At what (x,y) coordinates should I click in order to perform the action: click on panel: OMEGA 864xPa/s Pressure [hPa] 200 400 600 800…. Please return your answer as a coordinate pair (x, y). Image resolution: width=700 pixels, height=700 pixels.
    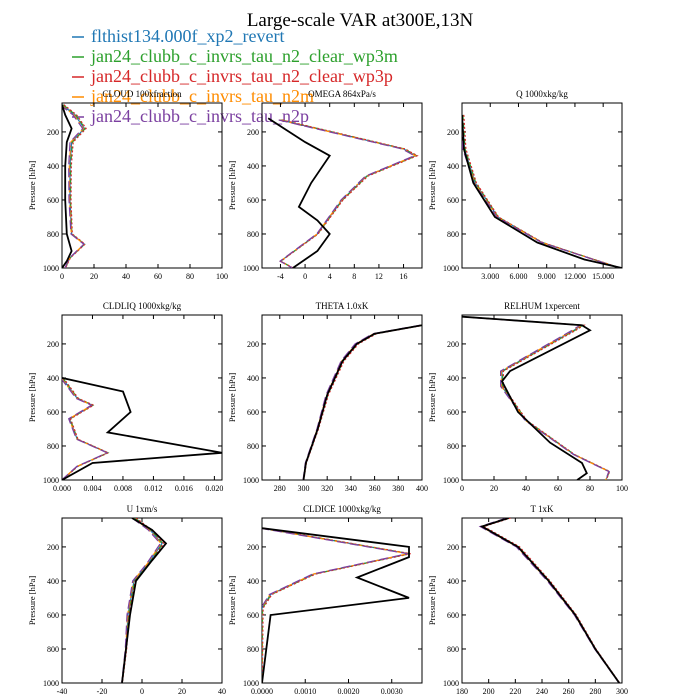
    Looking at the image, I should click on (325, 185).